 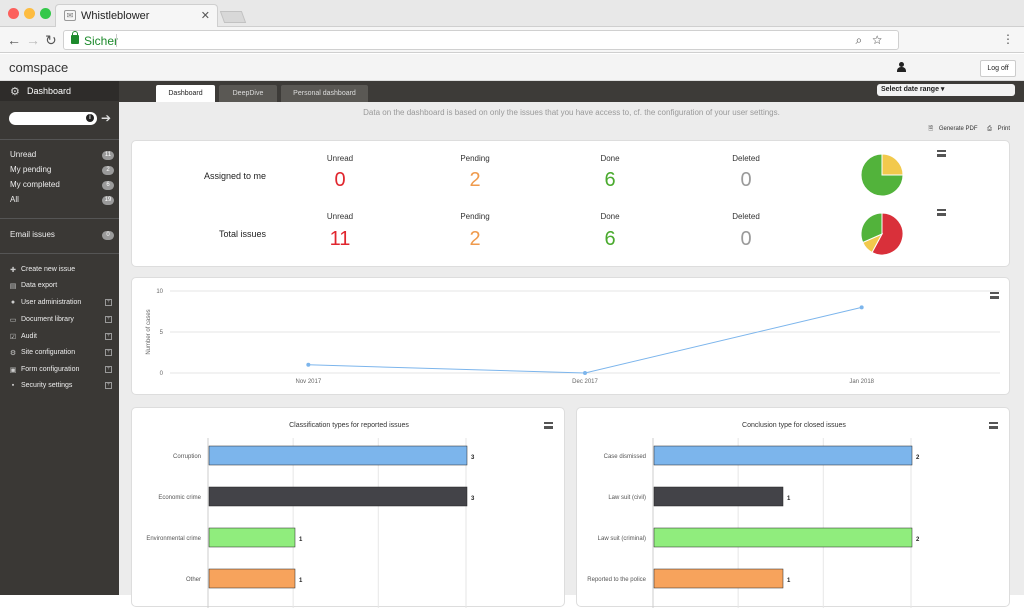 I want to click on app-header: comspace, so click(x=512, y=67).